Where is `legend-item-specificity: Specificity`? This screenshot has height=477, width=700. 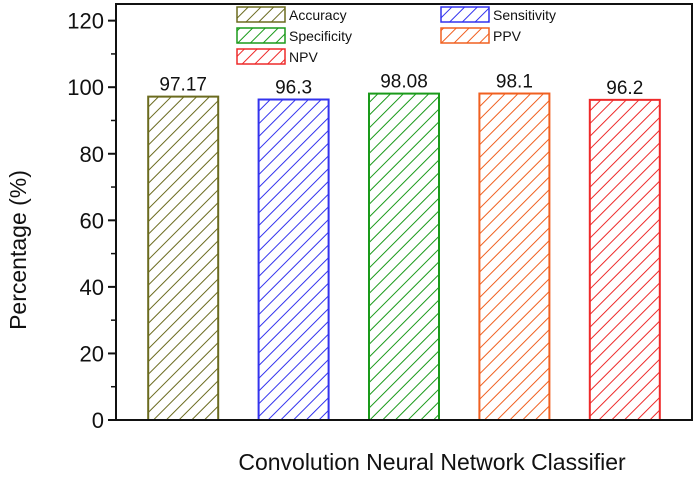
legend-item-specificity: Specificity is located at coordinates (294, 35).